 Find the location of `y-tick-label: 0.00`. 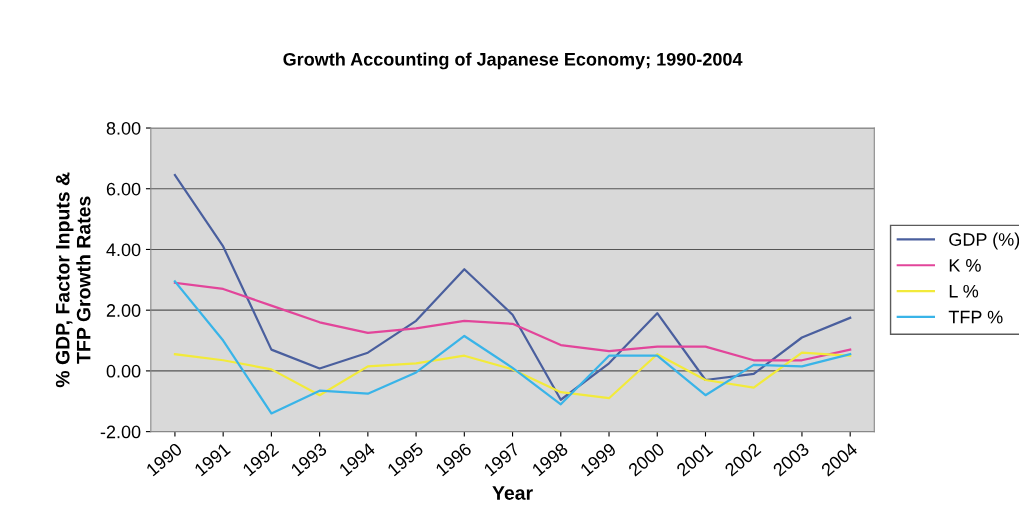

y-tick-label: 0.00 is located at coordinates (123, 371).